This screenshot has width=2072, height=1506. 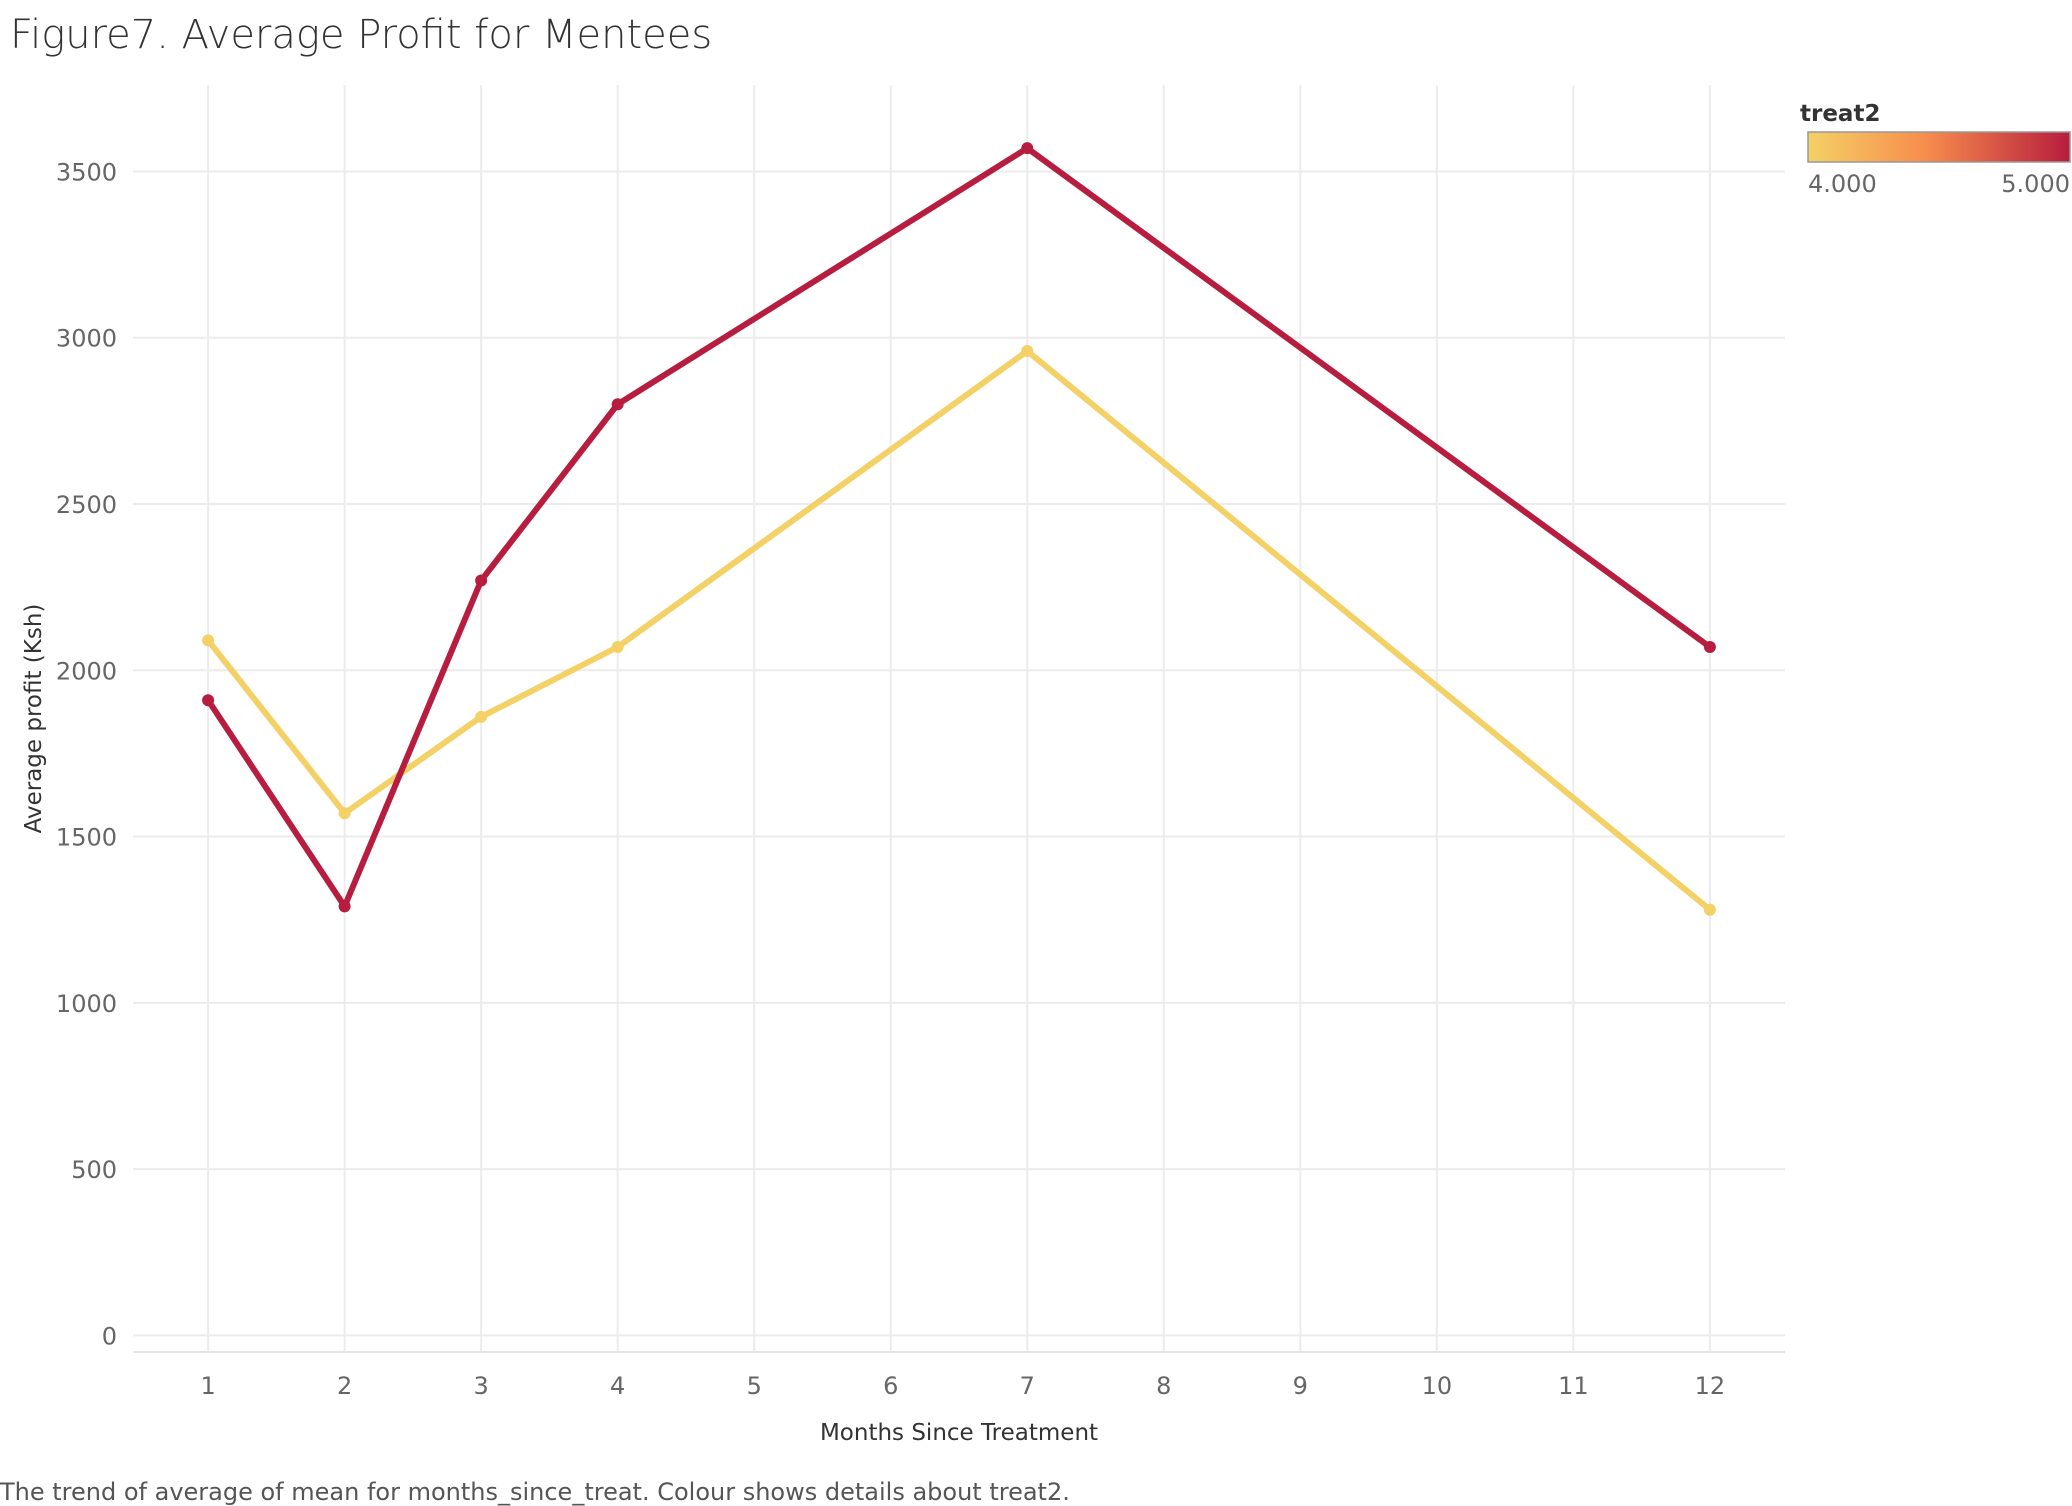 I want to click on x-tick-label: 3, so click(x=481, y=1386).